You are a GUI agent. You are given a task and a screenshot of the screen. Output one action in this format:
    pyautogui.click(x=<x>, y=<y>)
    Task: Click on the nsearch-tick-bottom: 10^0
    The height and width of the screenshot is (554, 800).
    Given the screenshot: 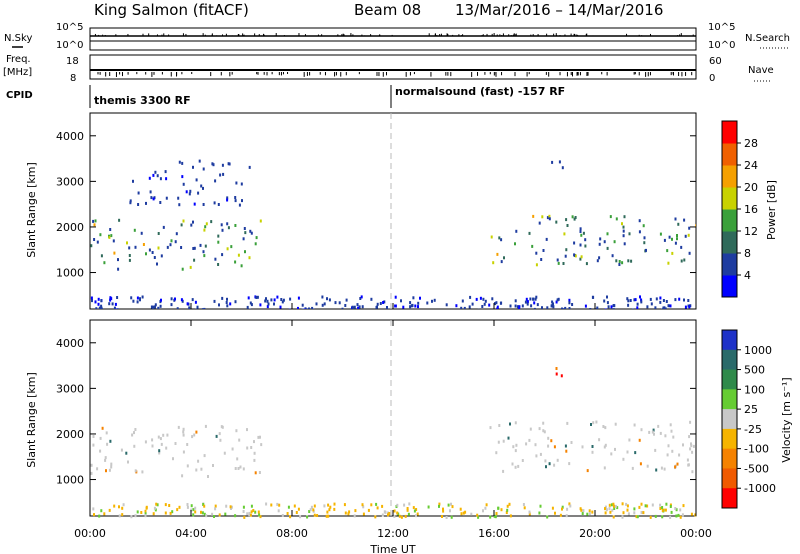 What is the action you would take?
    pyautogui.click(x=721, y=45)
    